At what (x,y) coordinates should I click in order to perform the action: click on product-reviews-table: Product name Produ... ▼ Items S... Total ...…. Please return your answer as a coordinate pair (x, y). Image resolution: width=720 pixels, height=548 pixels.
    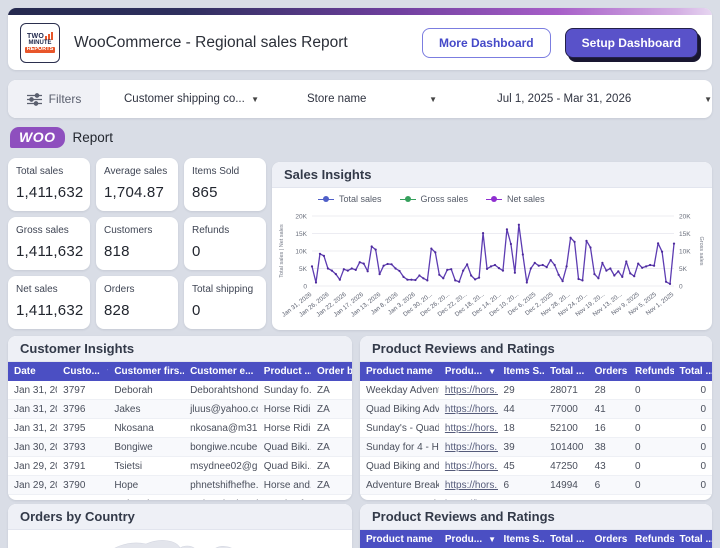
    Looking at the image, I should click on (536, 431).